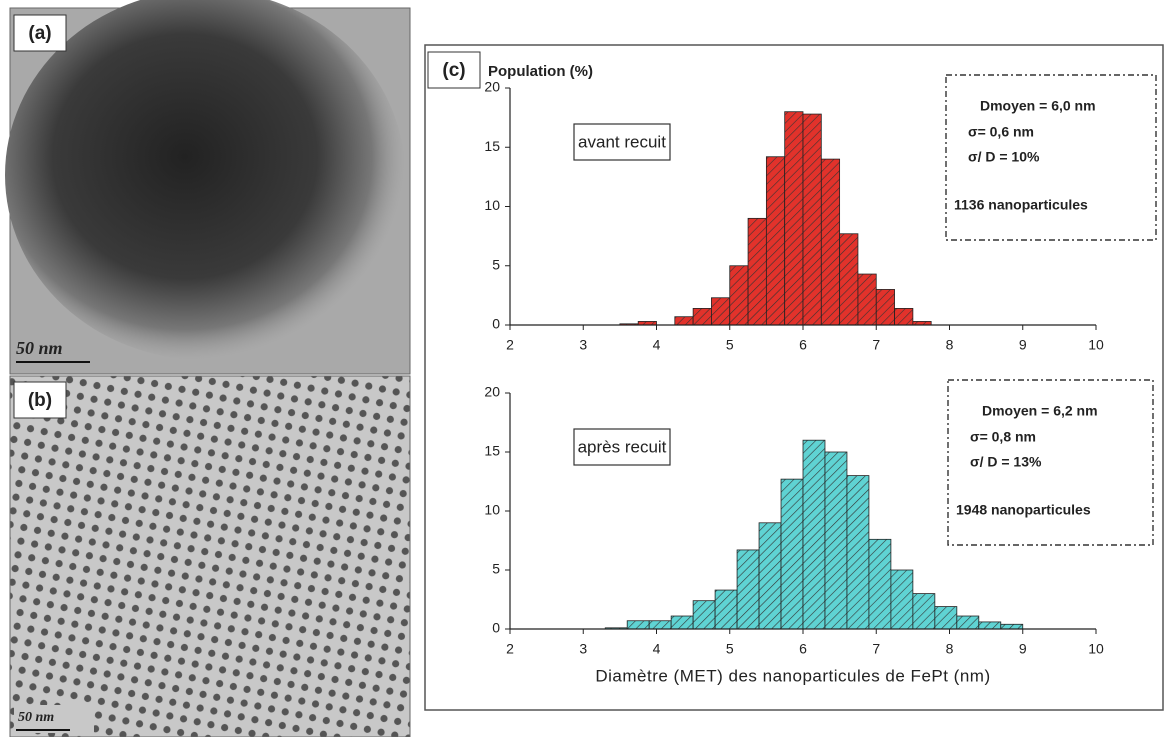 This screenshot has width=1165, height=742. I want to click on panel-label: (b), so click(40, 400).